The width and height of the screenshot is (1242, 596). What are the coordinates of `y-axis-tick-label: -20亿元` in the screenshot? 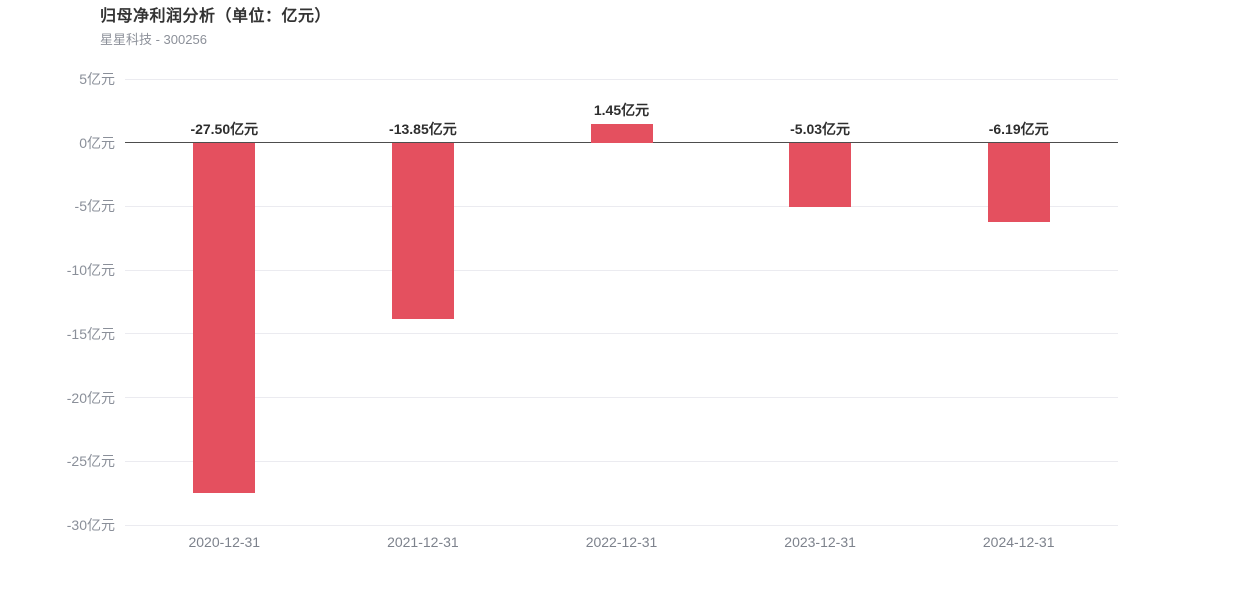 It's located at (90, 397).